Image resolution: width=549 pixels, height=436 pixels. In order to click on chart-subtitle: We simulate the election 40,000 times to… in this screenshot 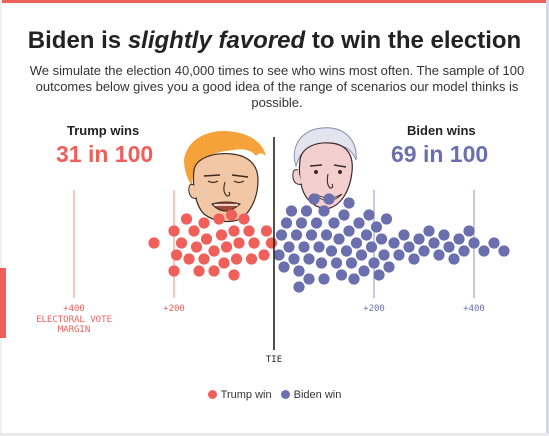, I will do `click(277, 86)`.